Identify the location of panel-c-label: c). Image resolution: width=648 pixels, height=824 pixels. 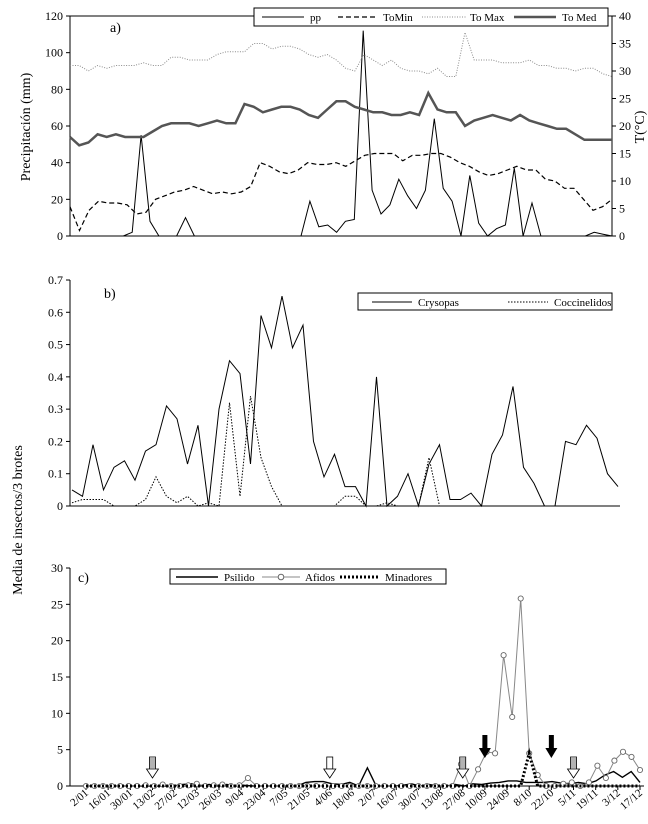
(83, 578).